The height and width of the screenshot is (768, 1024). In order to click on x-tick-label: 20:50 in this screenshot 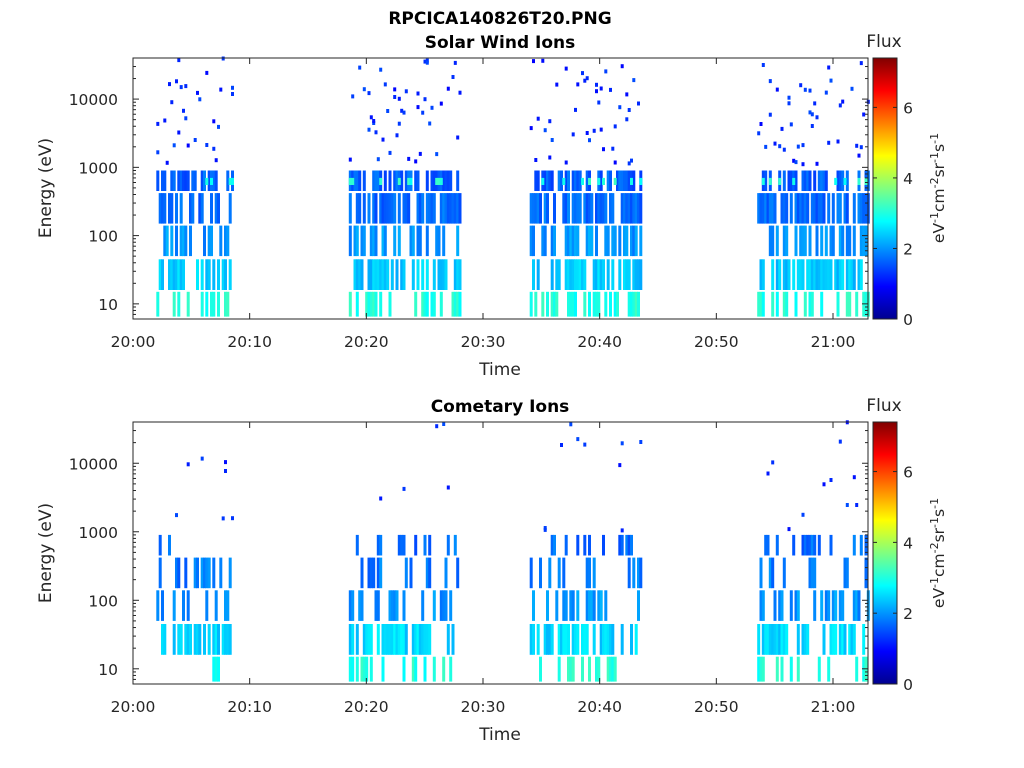, I will do `click(716, 342)`.